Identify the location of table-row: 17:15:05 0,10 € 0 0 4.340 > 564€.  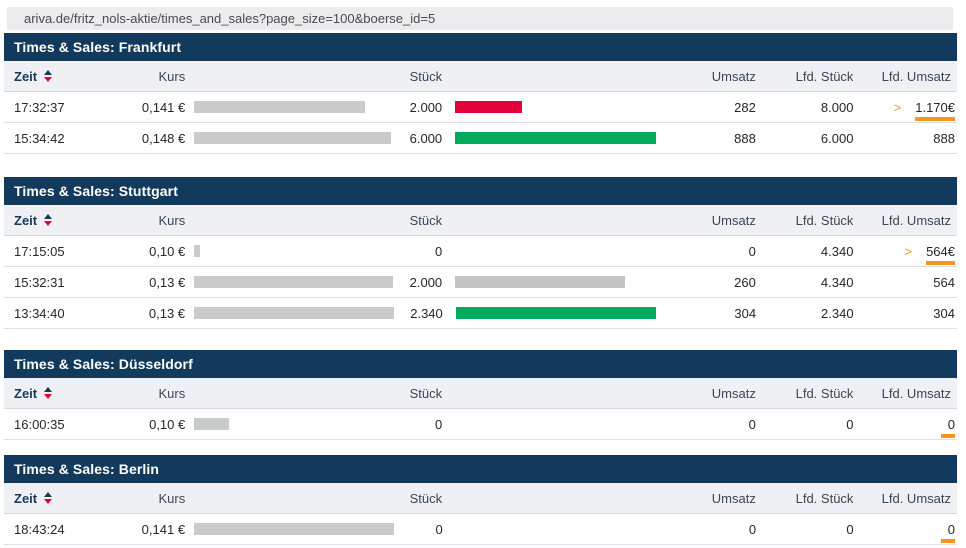
(480, 251).